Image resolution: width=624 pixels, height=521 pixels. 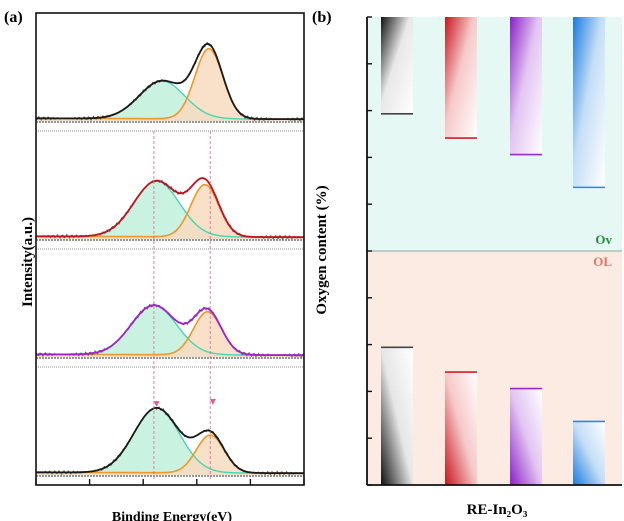 What do you see at coordinates (13, 17) in the screenshot?
I see `panel-a-label: (a)` at bounding box center [13, 17].